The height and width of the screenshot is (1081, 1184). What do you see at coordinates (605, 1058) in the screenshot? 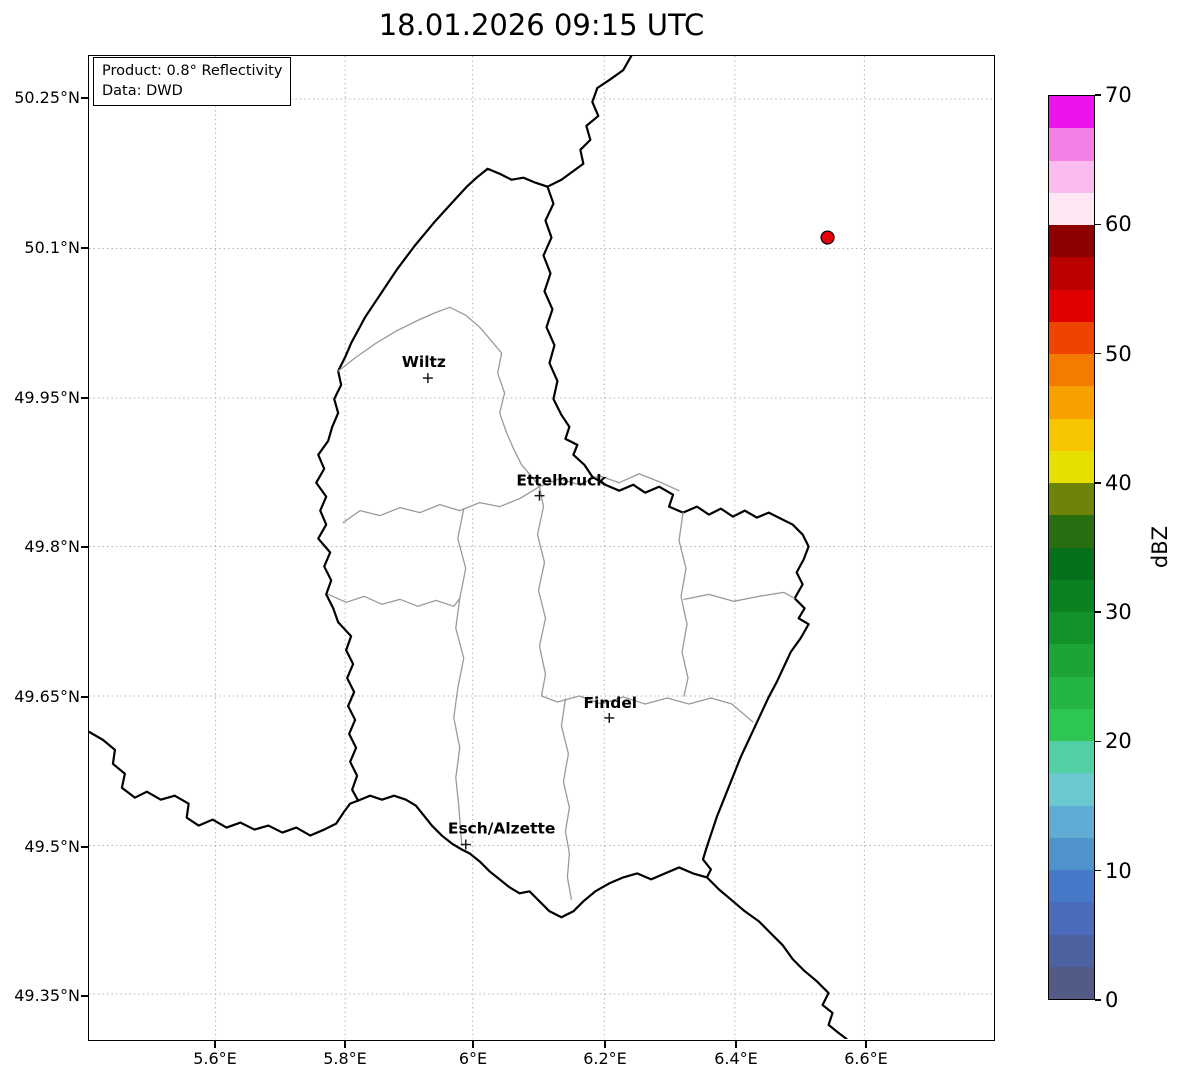
I see `x-axis-tick-label: 6.2°E` at bounding box center [605, 1058].